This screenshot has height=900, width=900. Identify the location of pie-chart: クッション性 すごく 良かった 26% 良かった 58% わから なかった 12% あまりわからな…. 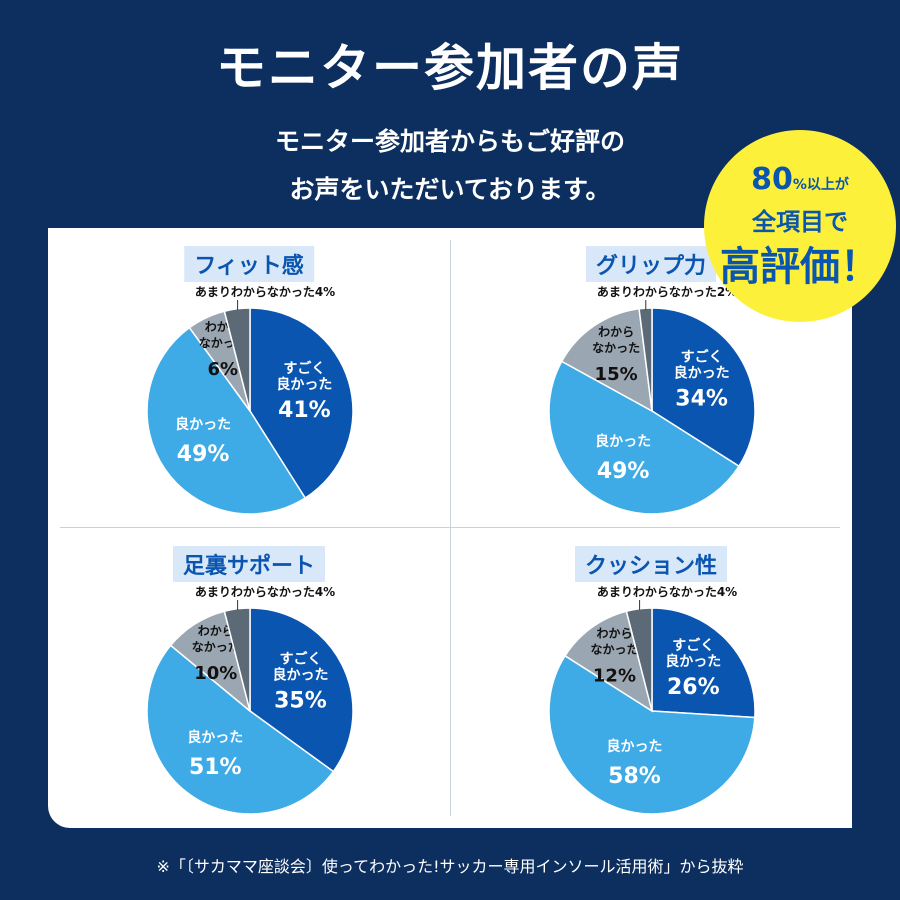
(651, 678).